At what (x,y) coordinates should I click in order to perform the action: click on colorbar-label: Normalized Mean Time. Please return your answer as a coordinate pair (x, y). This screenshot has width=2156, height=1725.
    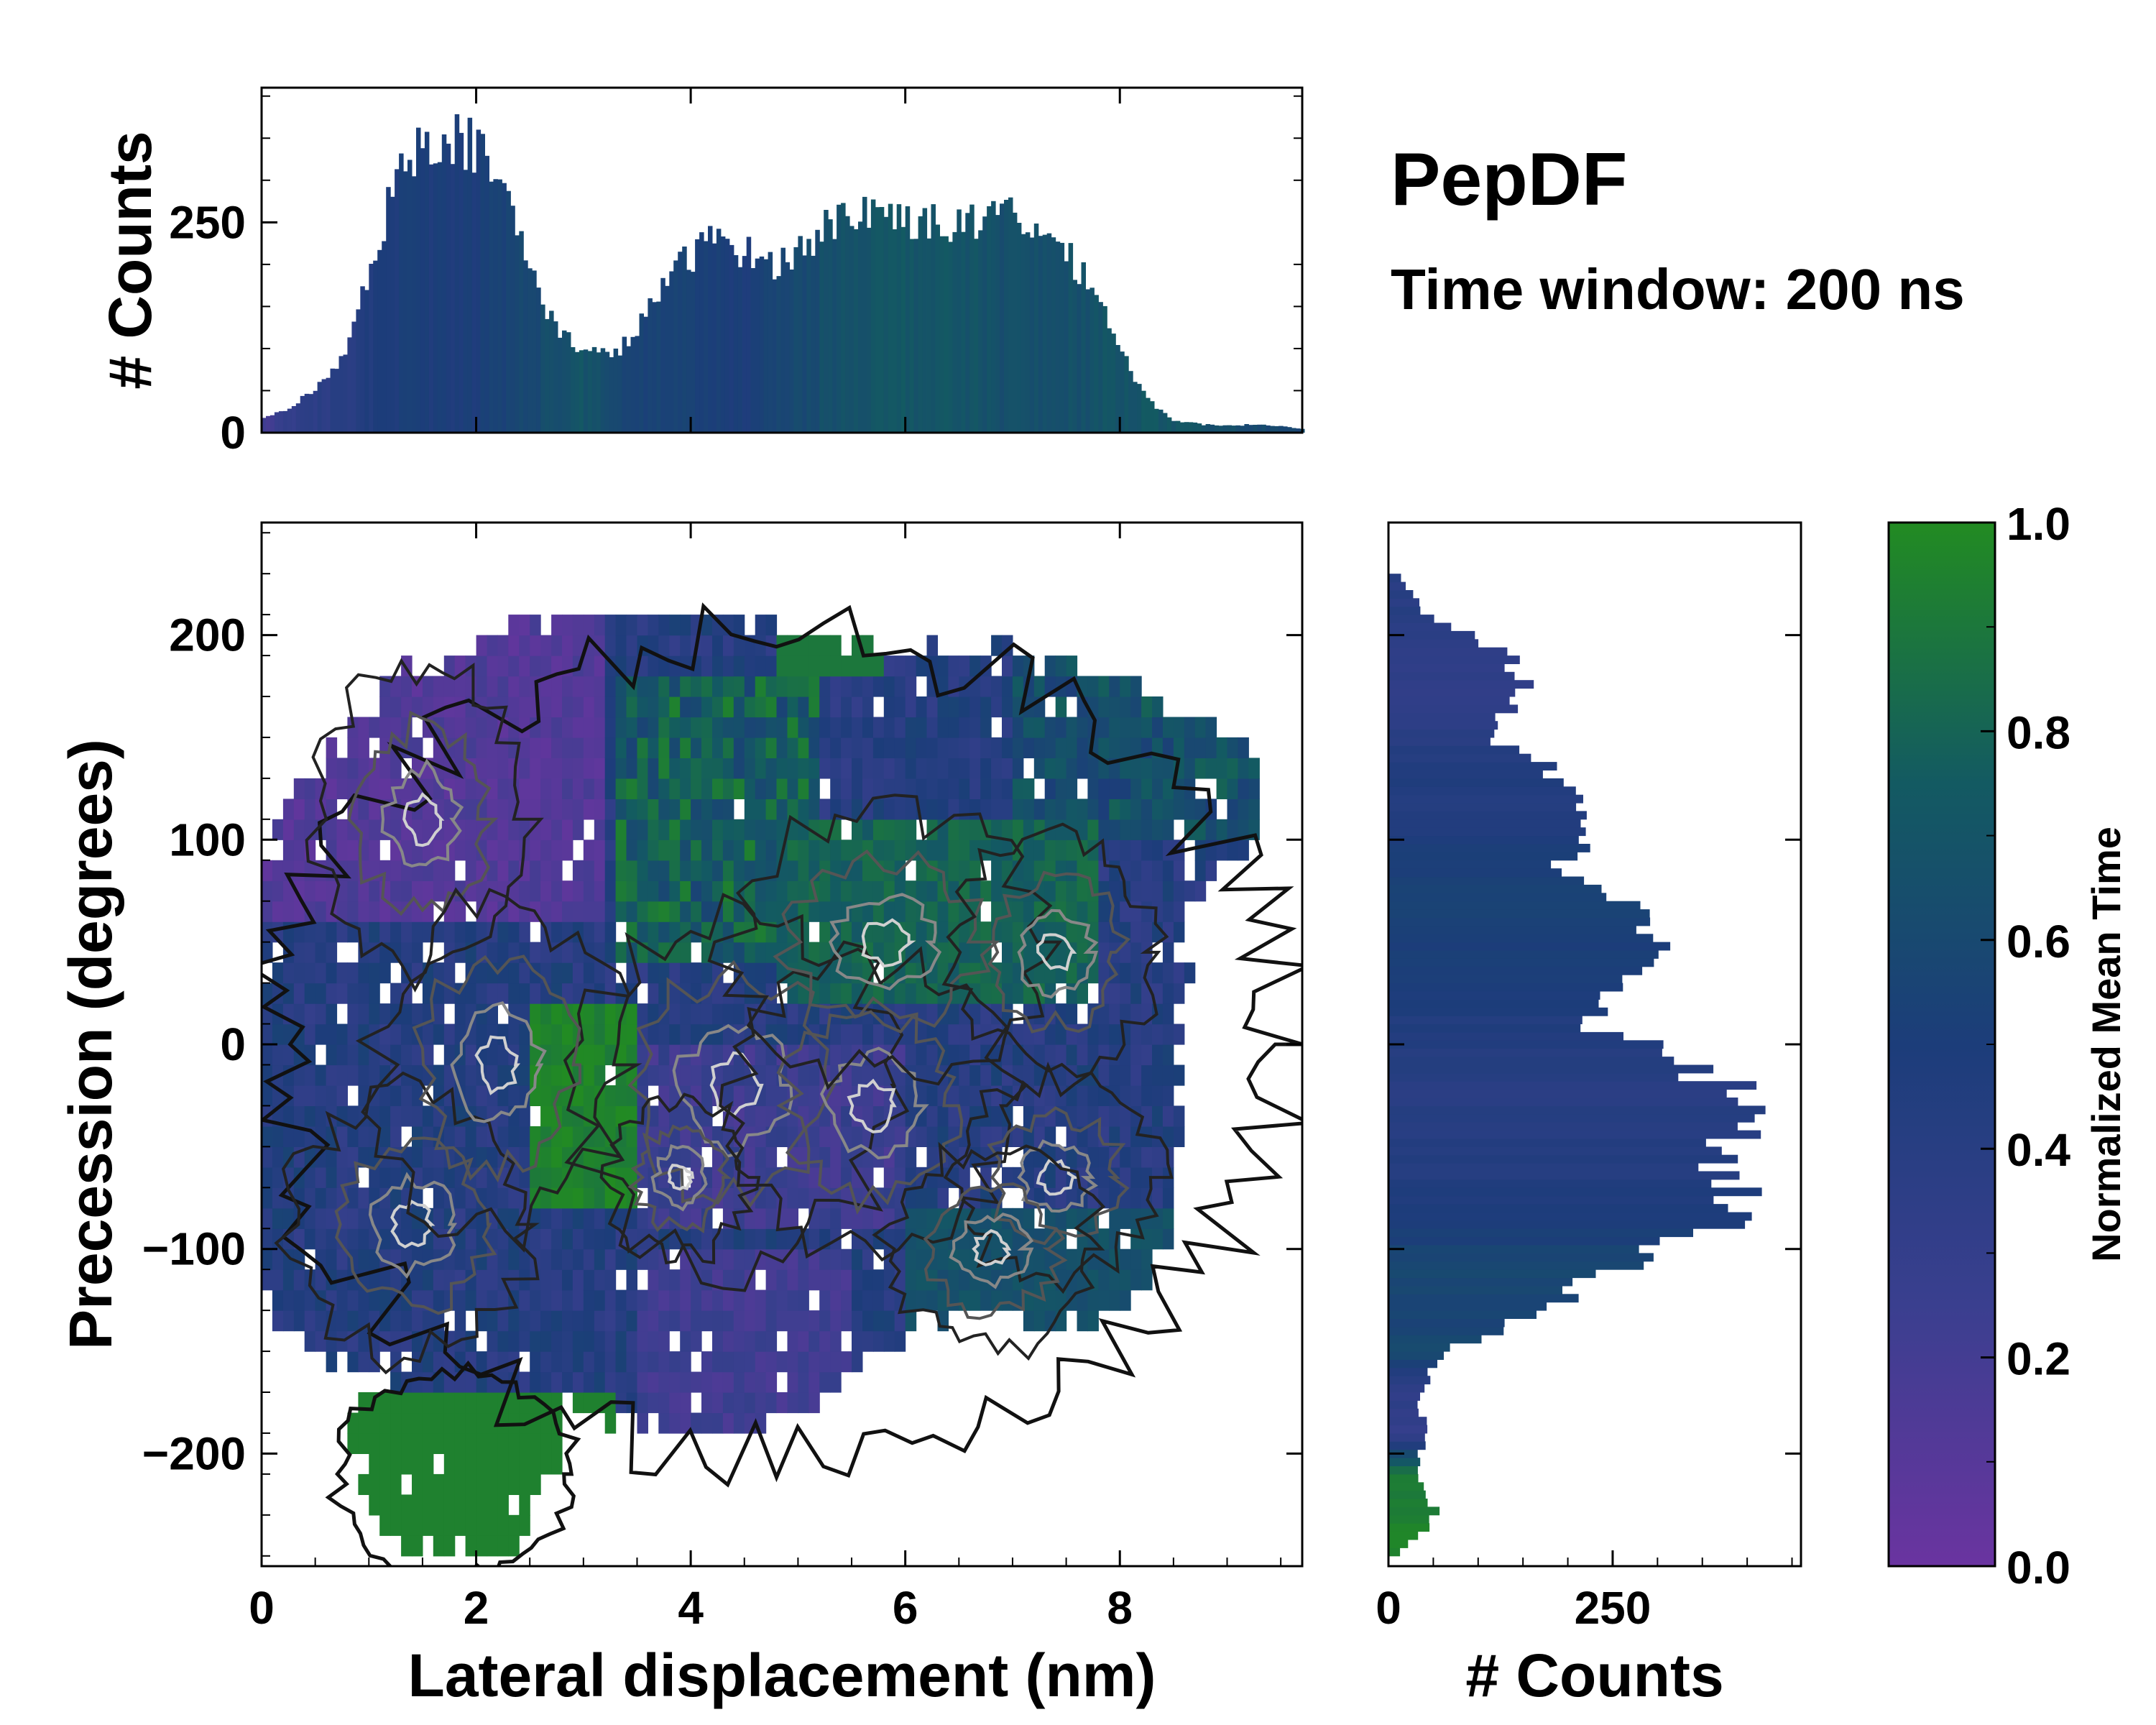
    Looking at the image, I should click on (2106, 1044).